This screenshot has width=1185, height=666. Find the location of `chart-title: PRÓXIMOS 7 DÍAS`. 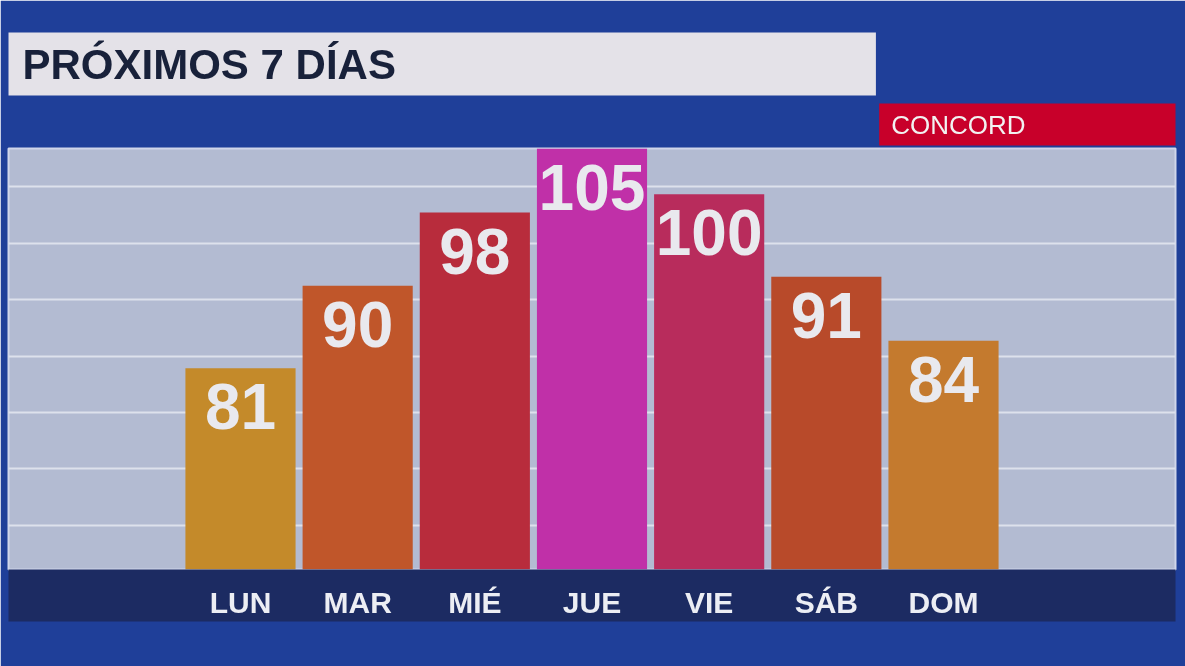

chart-title: PRÓXIMOS 7 DÍAS is located at coordinates (209, 63).